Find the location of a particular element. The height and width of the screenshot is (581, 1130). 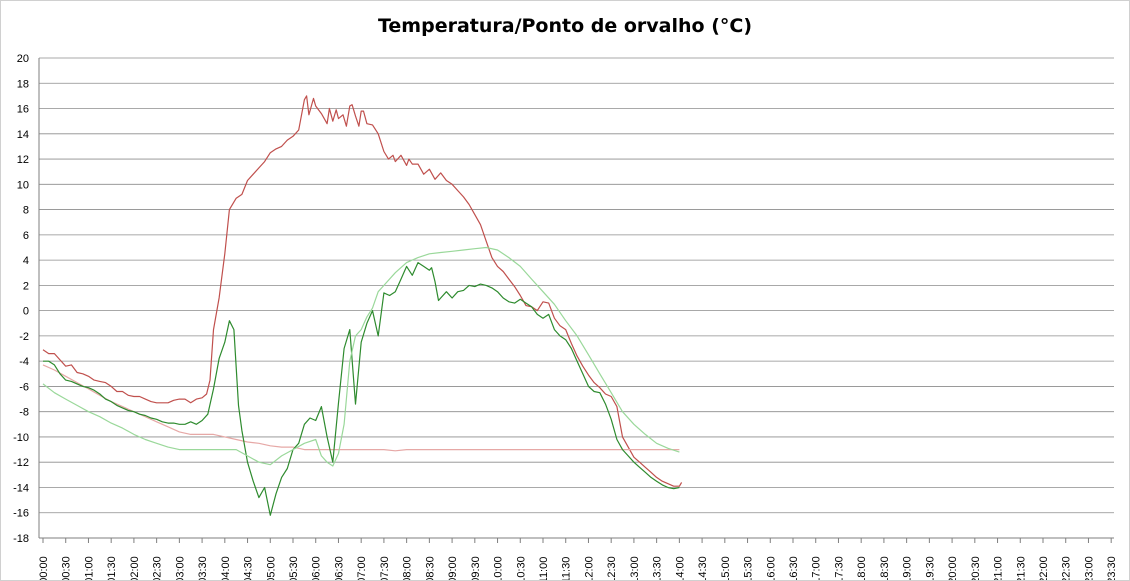

y-tick-label: 10 is located at coordinates (23, 185).